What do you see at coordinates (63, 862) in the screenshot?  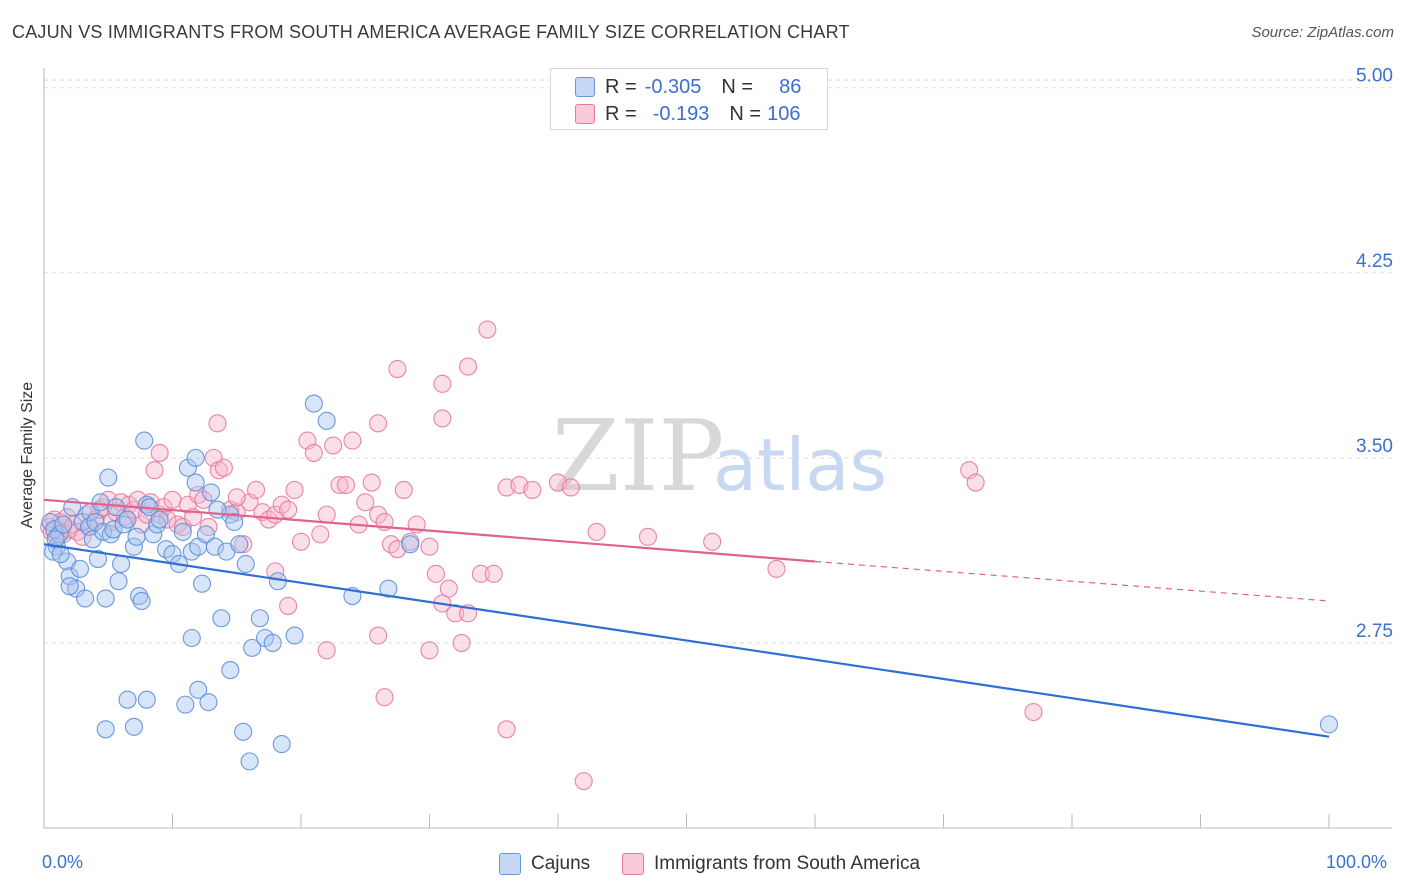 I see `x-tick-label-min: 0.0%` at bounding box center [63, 862].